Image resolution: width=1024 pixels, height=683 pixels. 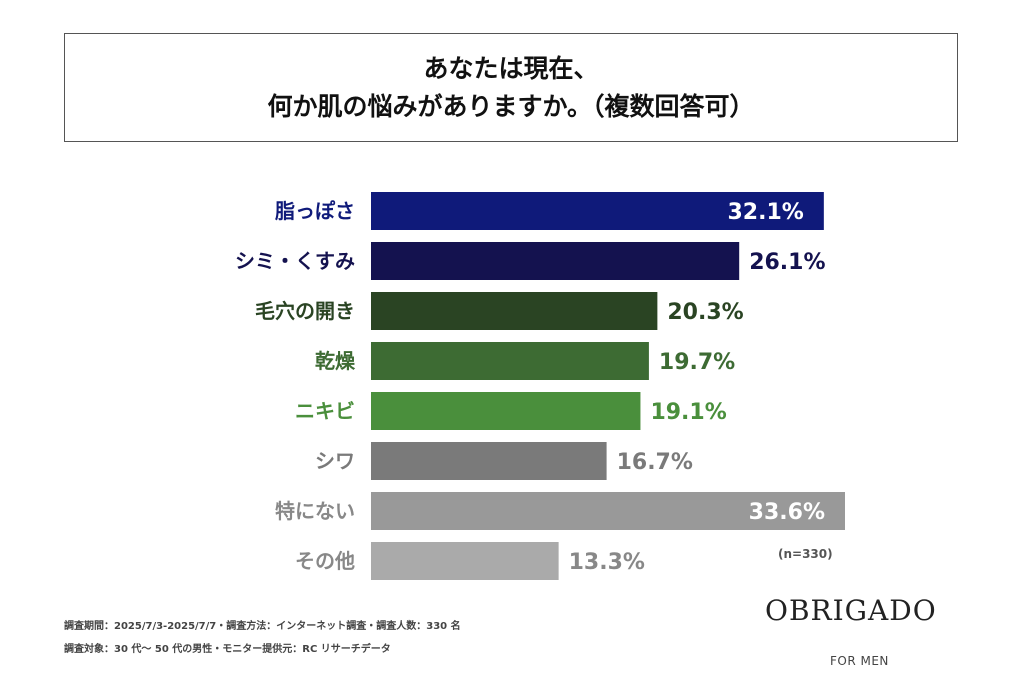 I want to click on title-line-1: あなたは現在、, so click(x=511, y=68).